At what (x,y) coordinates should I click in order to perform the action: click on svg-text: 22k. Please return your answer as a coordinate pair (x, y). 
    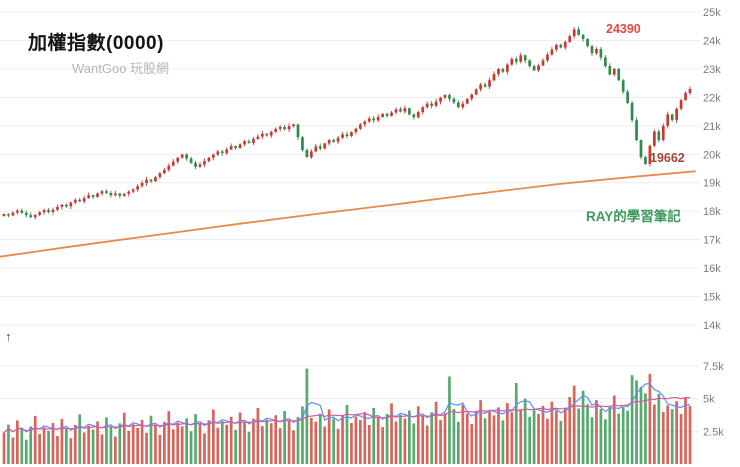
    Looking at the image, I should click on (712, 98).